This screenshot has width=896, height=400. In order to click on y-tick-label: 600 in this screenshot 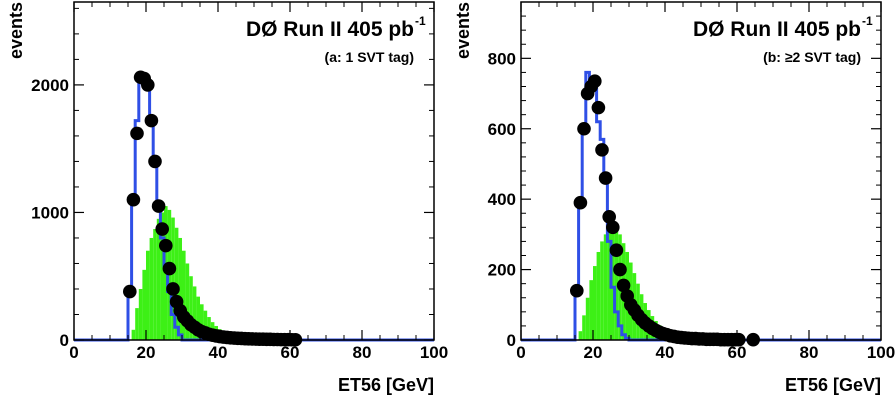, I will do `click(502, 129)`.